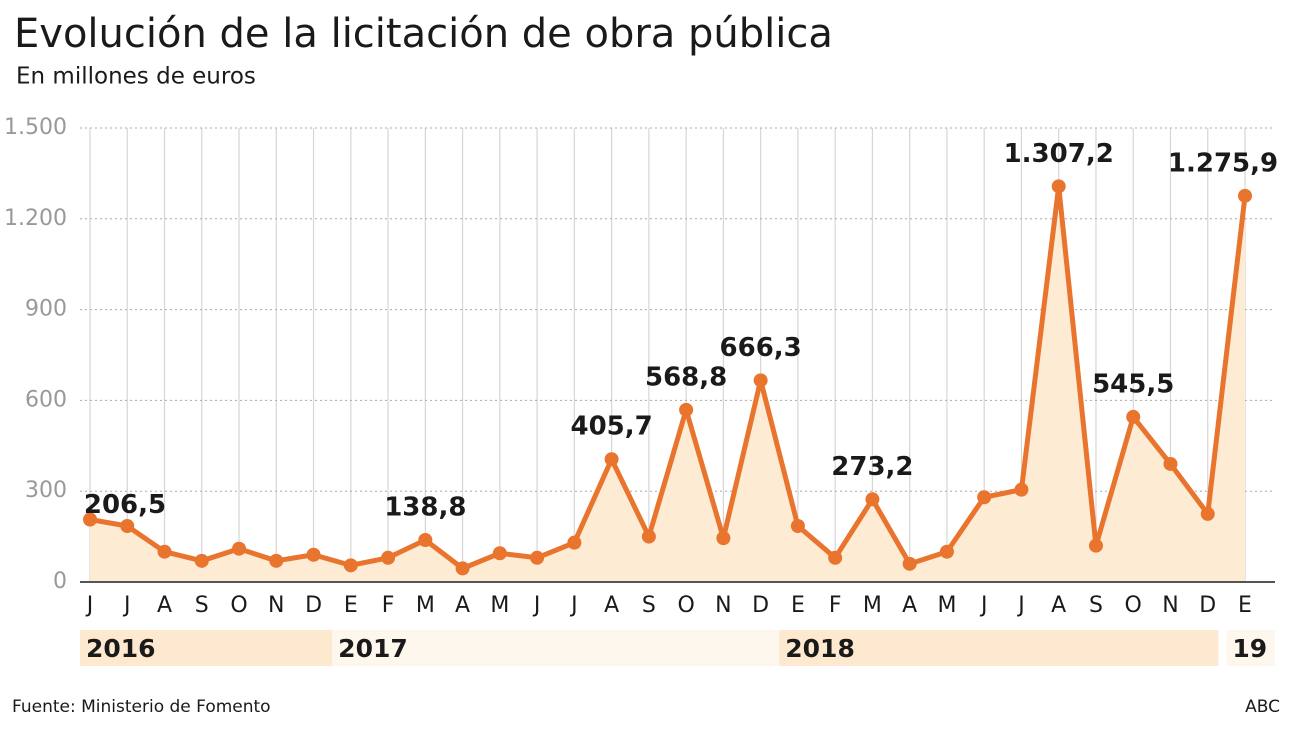 The height and width of the screenshot is (729, 1295). I want to click on y-tick-label: 900, so click(46, 309).